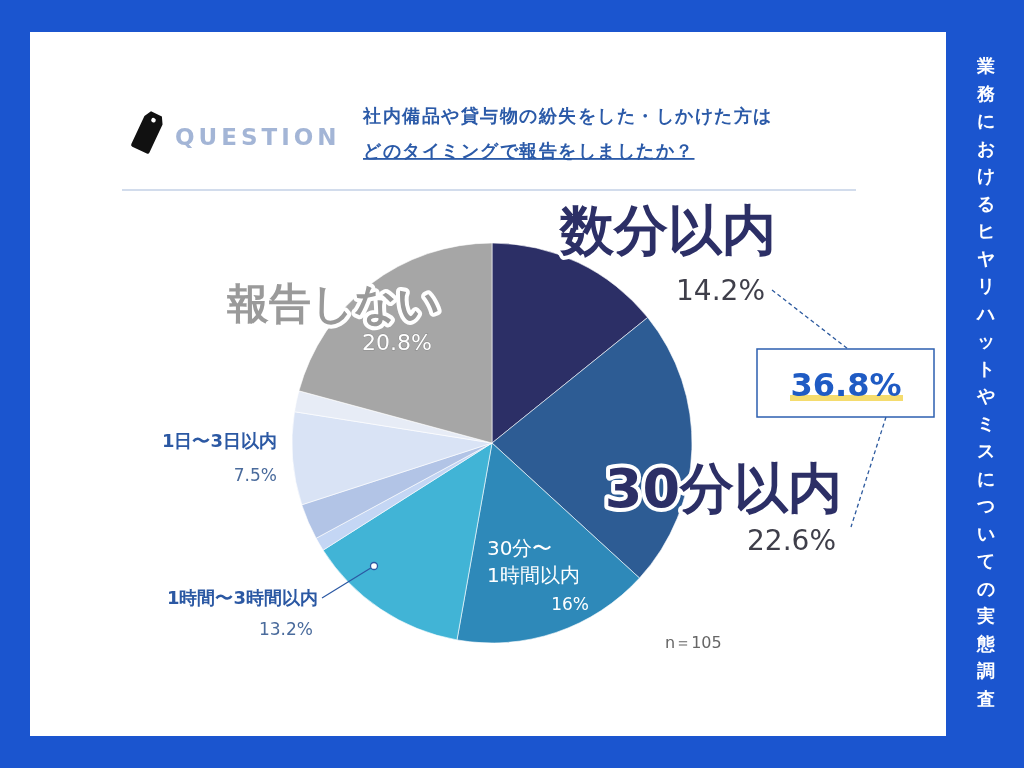 Image resolution: width=1024 pixels, height=768 pixels. Describe the element at coordinates (285, 629) in the screenshot. I see `data-label: 13.2%` at that location.